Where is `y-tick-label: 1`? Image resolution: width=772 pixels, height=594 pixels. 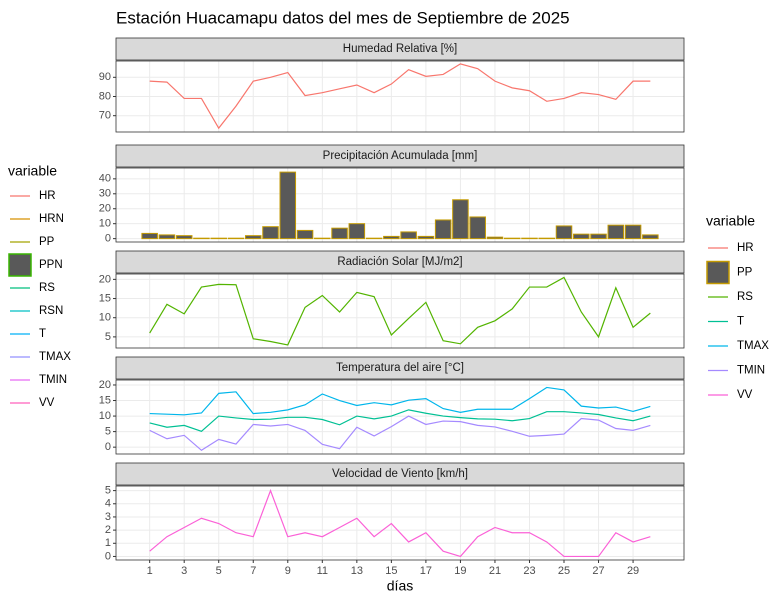 y-tick-label: 1 is located at coordinates (108, 543).